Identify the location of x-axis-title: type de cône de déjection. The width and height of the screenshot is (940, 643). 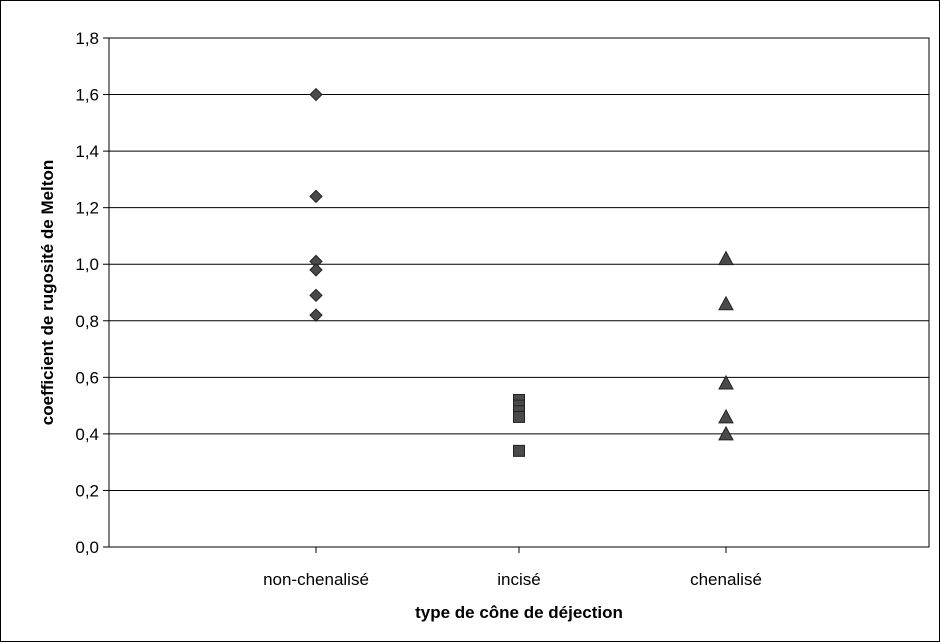
(519, 612).